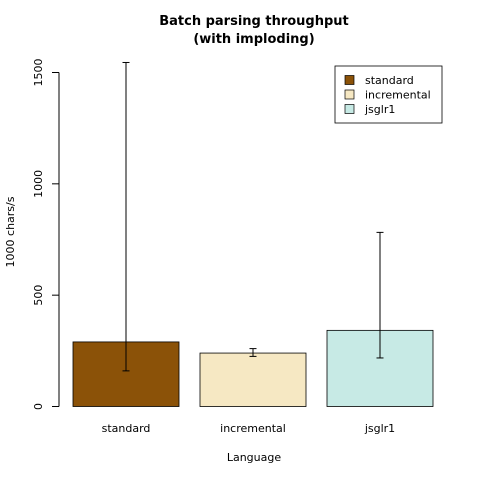  What do you see at coordinates (38, 295) in the screenshot?
I see `y-tick-label: 500` at bounding box center [38, 295].